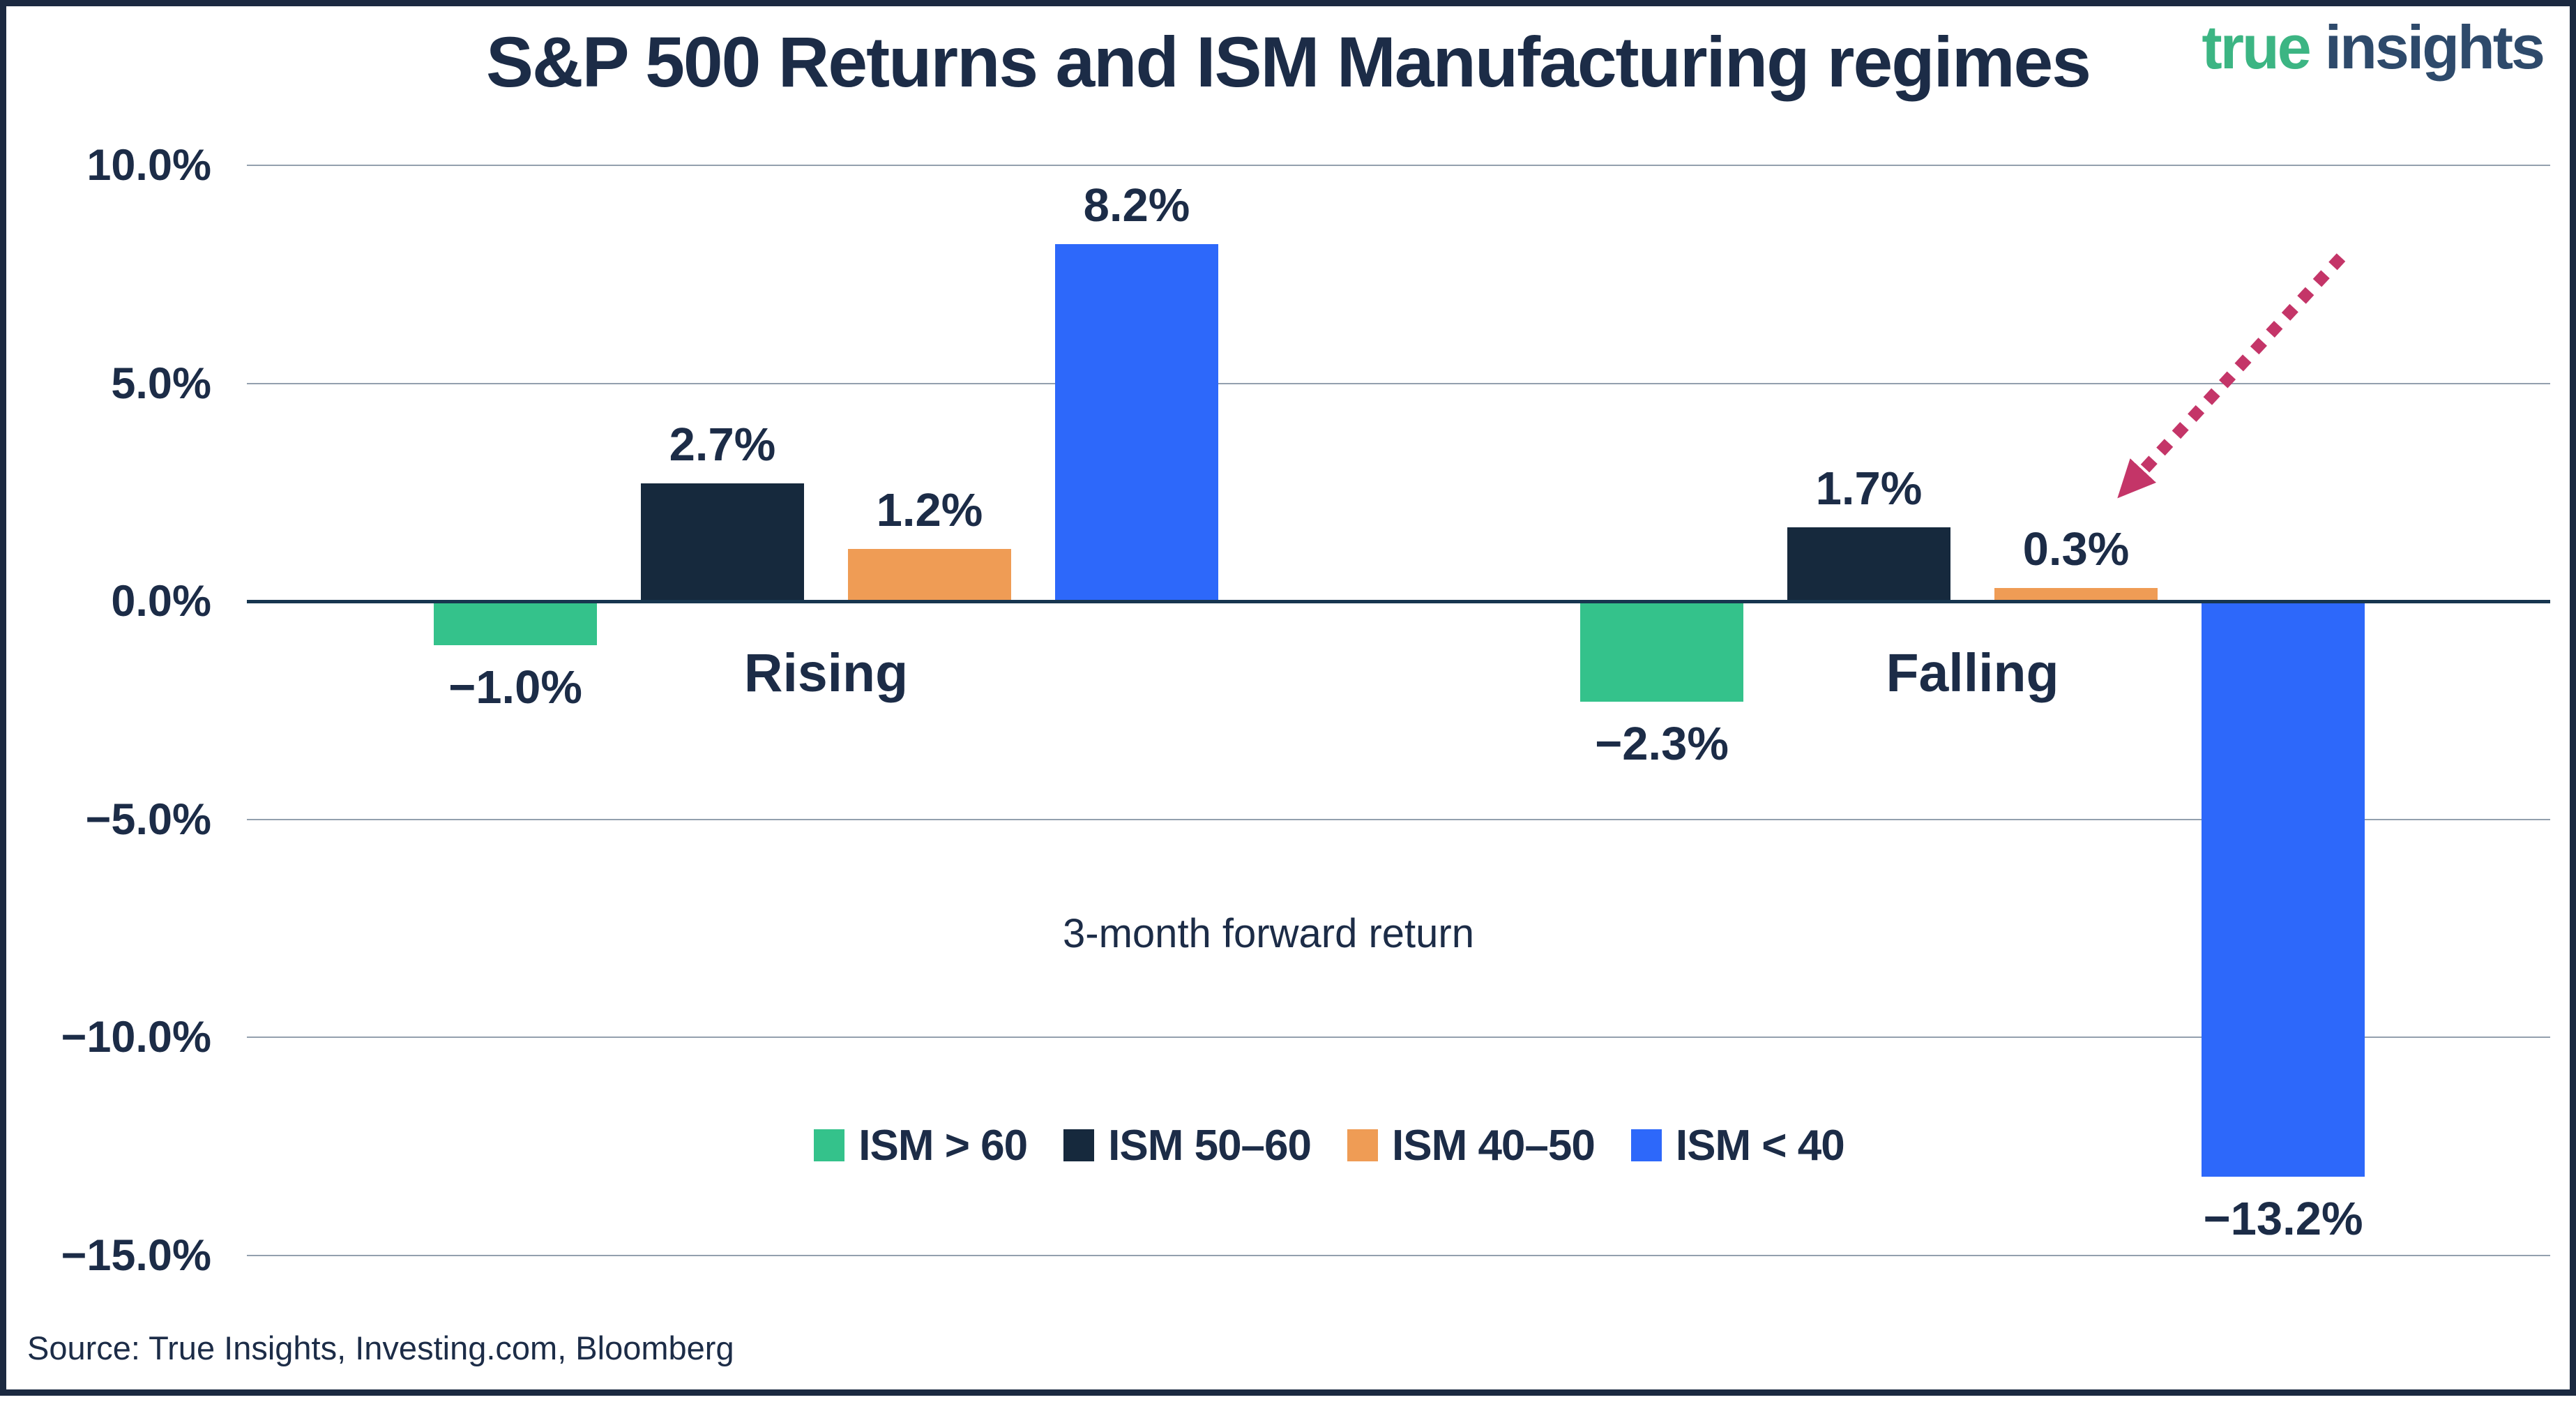 This screenshot has width=2576, height=1402. Describe the element at coordinates (1398, 601) in the screenshot. I see `zero-axis-line` at that location.